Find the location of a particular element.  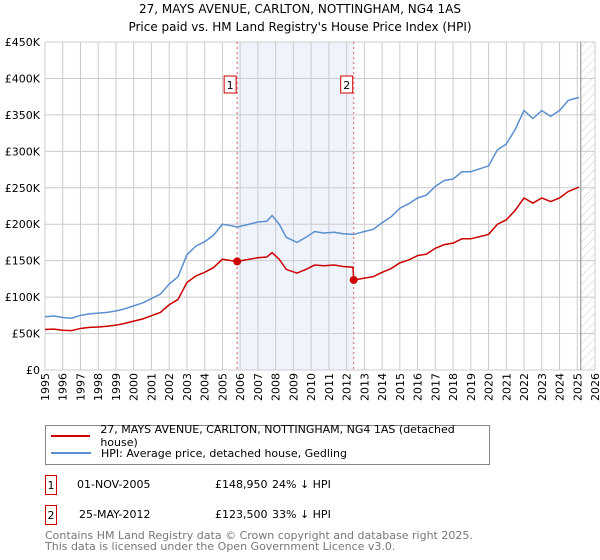

sale-price: £148,950 is located at coordinates (241, 484).